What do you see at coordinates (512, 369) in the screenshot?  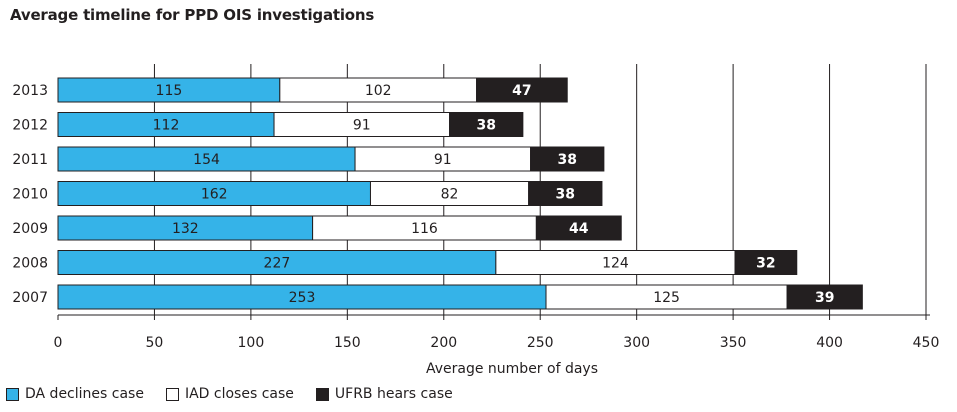 I see `x-axis-label: Average number of days` at bounding box center [512, 369].